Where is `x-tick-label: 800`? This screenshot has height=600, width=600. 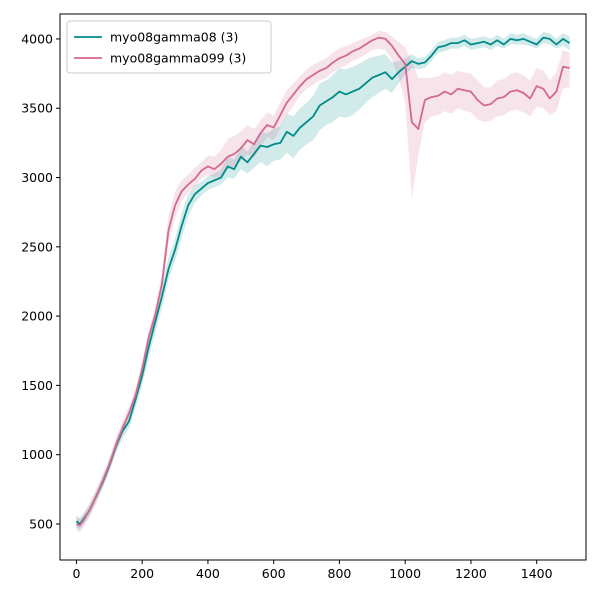
x-tick-label: 800 is located at coordinates (340, 573).